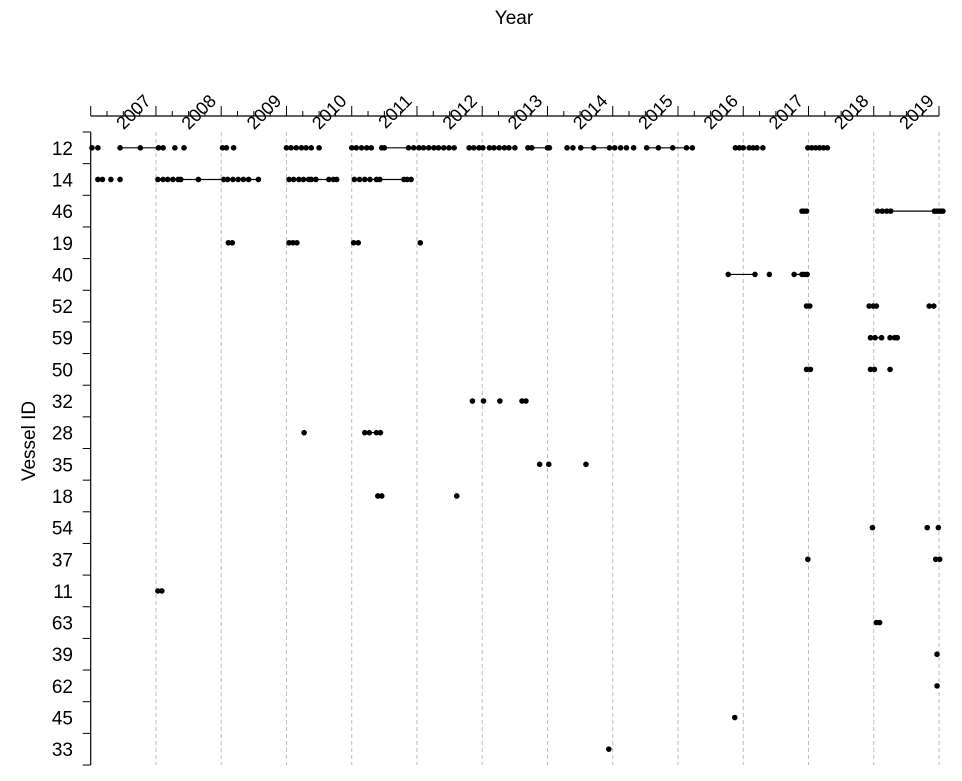 This screenshot has height=781, width=962. Describe the element at coordinates (851, 112) in the screenshot. I see `x-tick-label: 2018` at that location.